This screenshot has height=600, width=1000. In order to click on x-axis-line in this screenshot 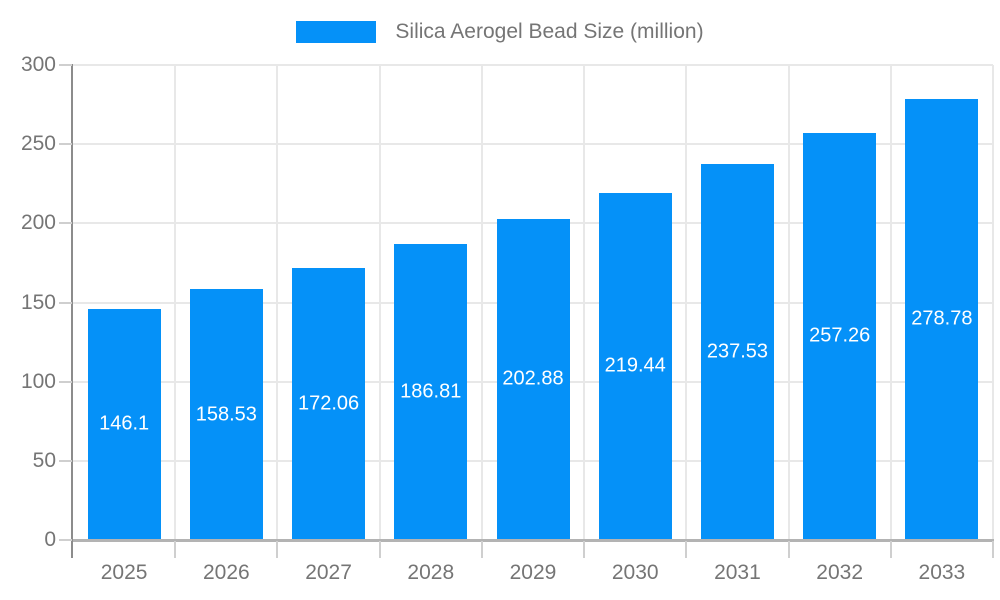, I will do `click(533, 540)`.